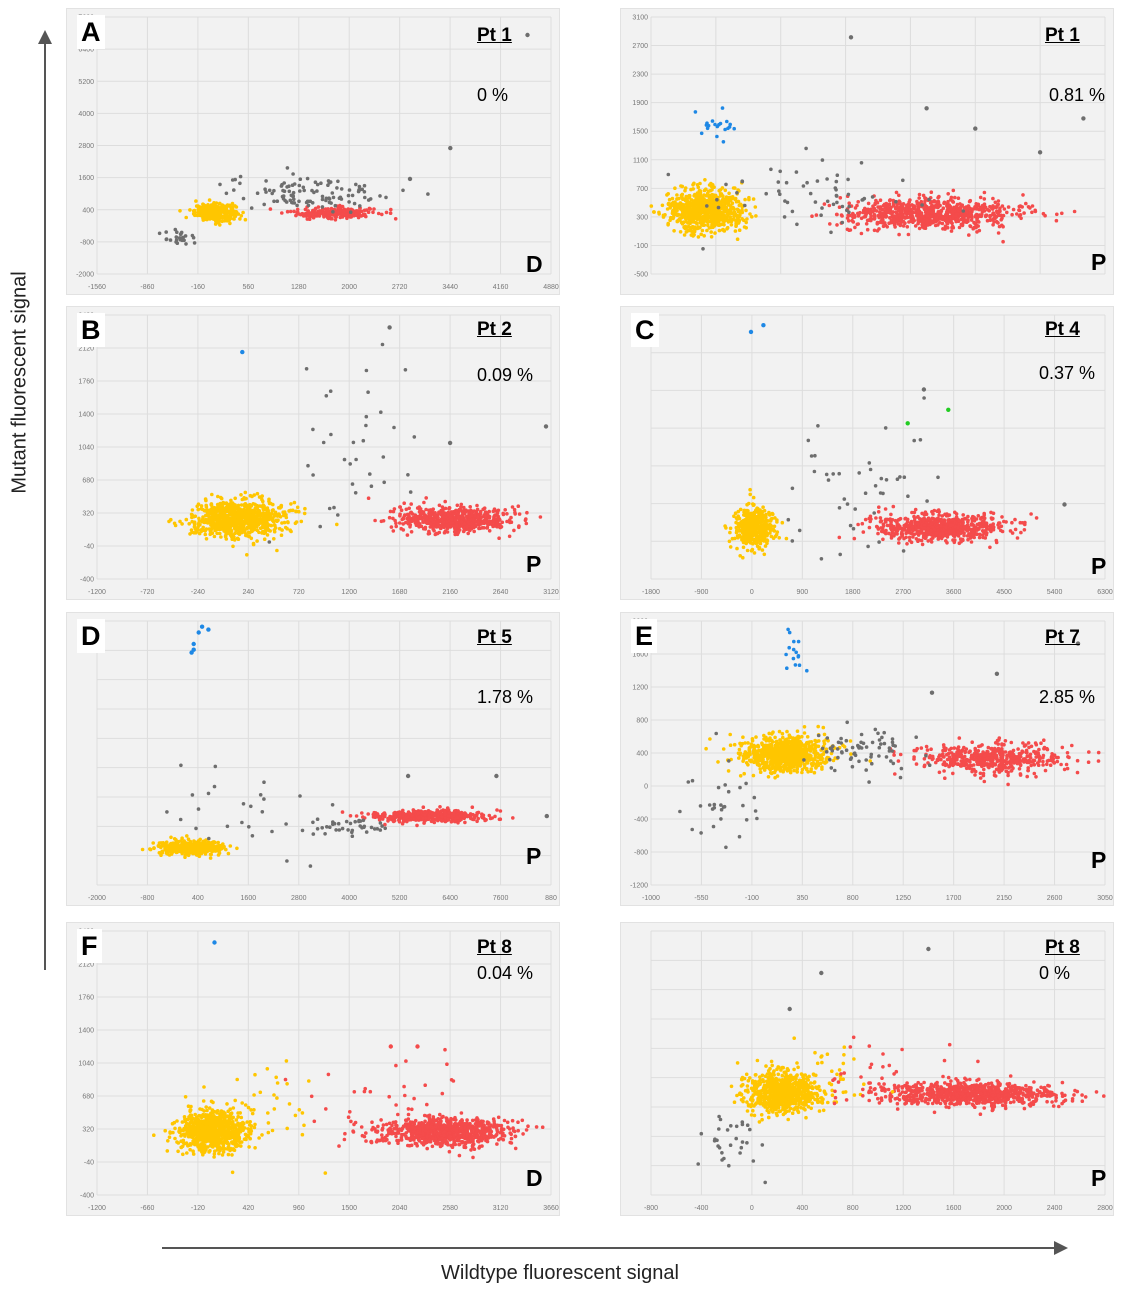 Image resolution: width=1123 pixels, height=1295 pixels. Describe the element at coordinates (701, 592) in the screenshot. I see `x-tick-label: -900` at that location.